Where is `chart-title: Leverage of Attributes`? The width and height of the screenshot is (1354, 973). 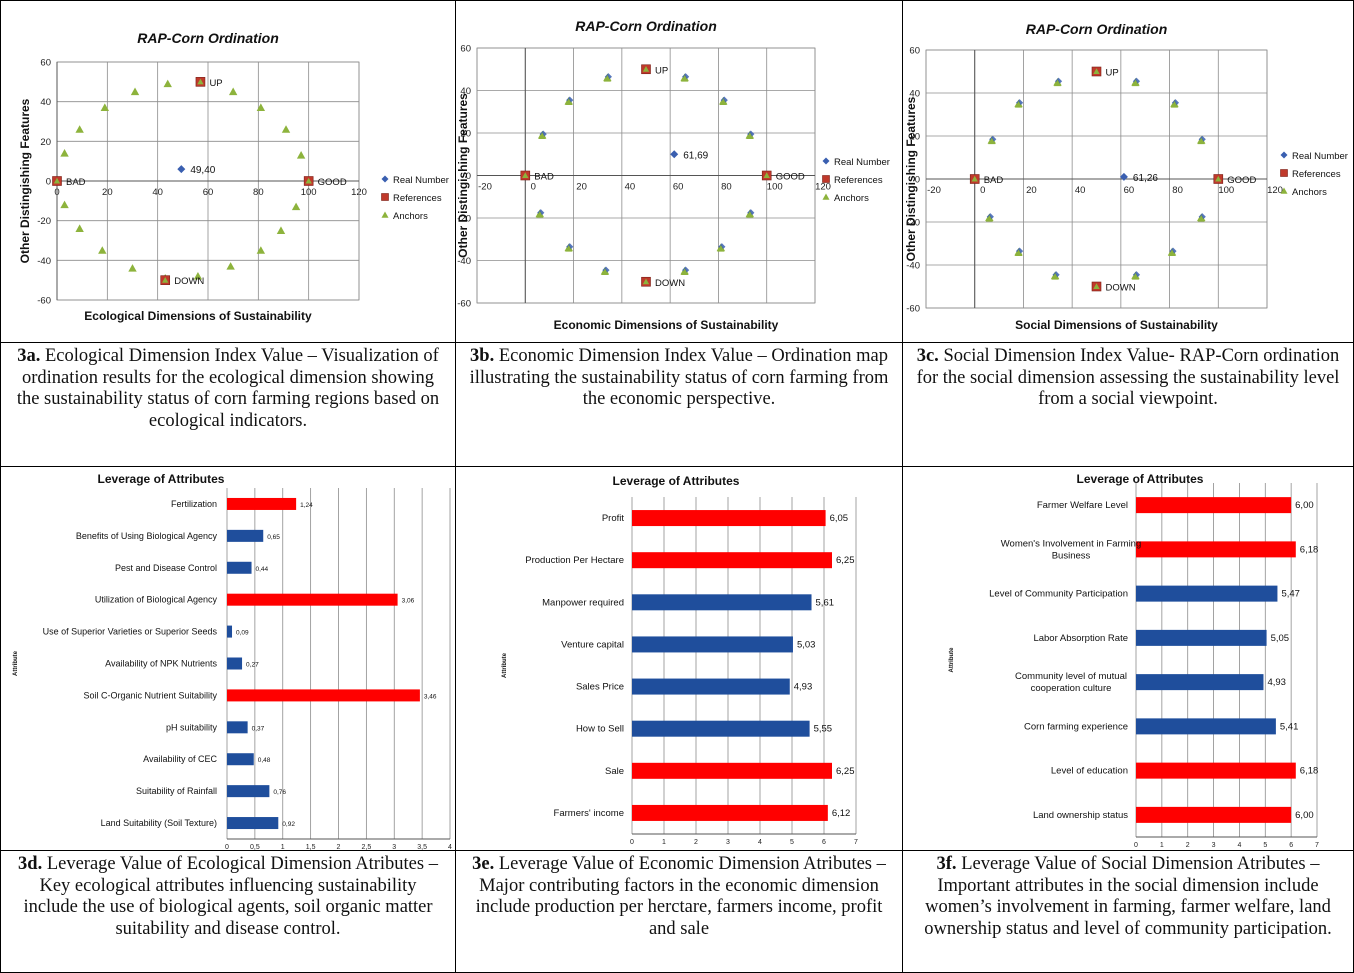 chart-title: Leverage of Attributes is located at coordinates (161, 479).